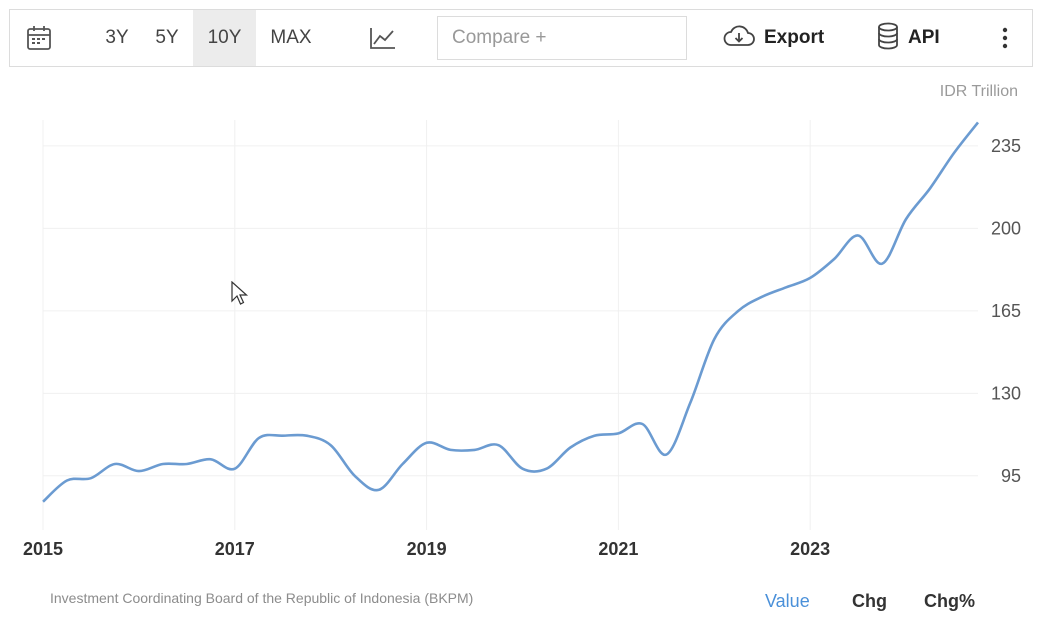  I want to click on tab-chg: Chg, so click(869, 601).